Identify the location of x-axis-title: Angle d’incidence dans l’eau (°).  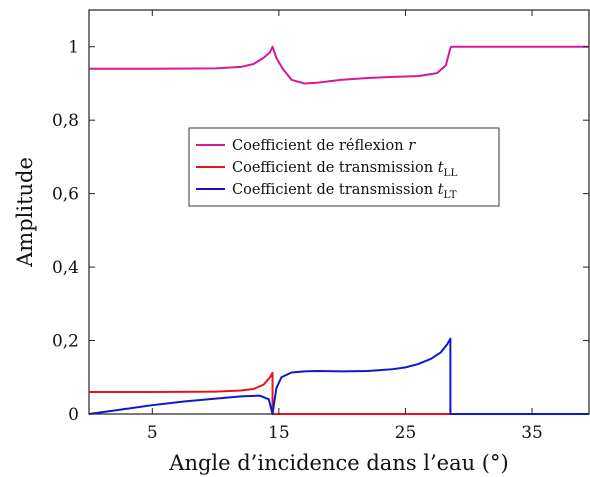
(338, 463).